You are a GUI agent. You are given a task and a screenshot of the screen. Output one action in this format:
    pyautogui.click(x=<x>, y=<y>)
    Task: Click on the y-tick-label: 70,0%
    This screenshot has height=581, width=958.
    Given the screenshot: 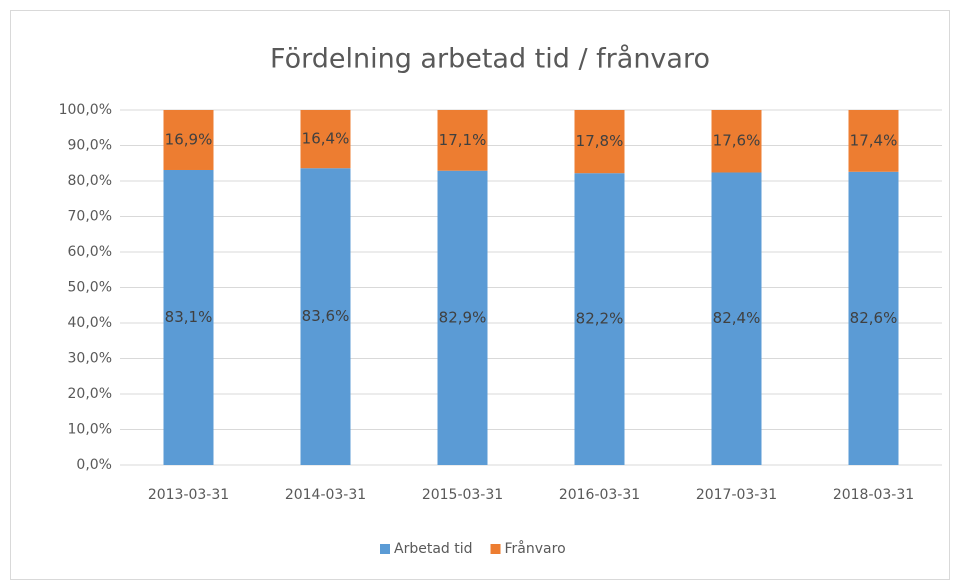 What is the action you would take?
    pyautogui.click(x=90, y=217)
    